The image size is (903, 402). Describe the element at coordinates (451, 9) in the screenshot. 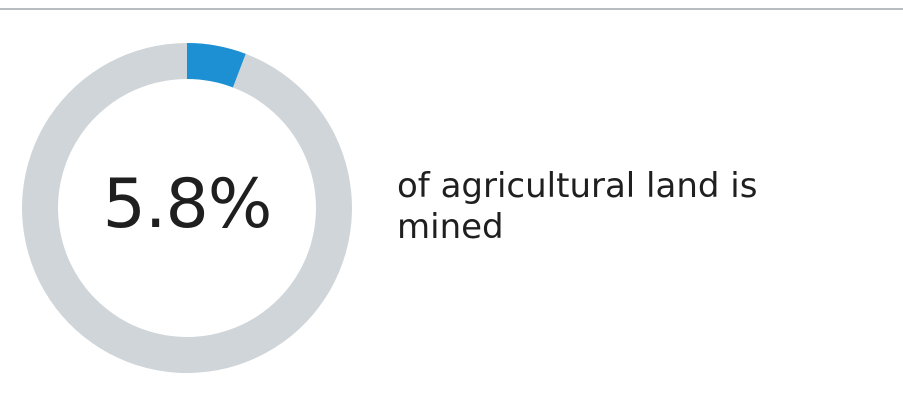

I see `top-divider` at that location.